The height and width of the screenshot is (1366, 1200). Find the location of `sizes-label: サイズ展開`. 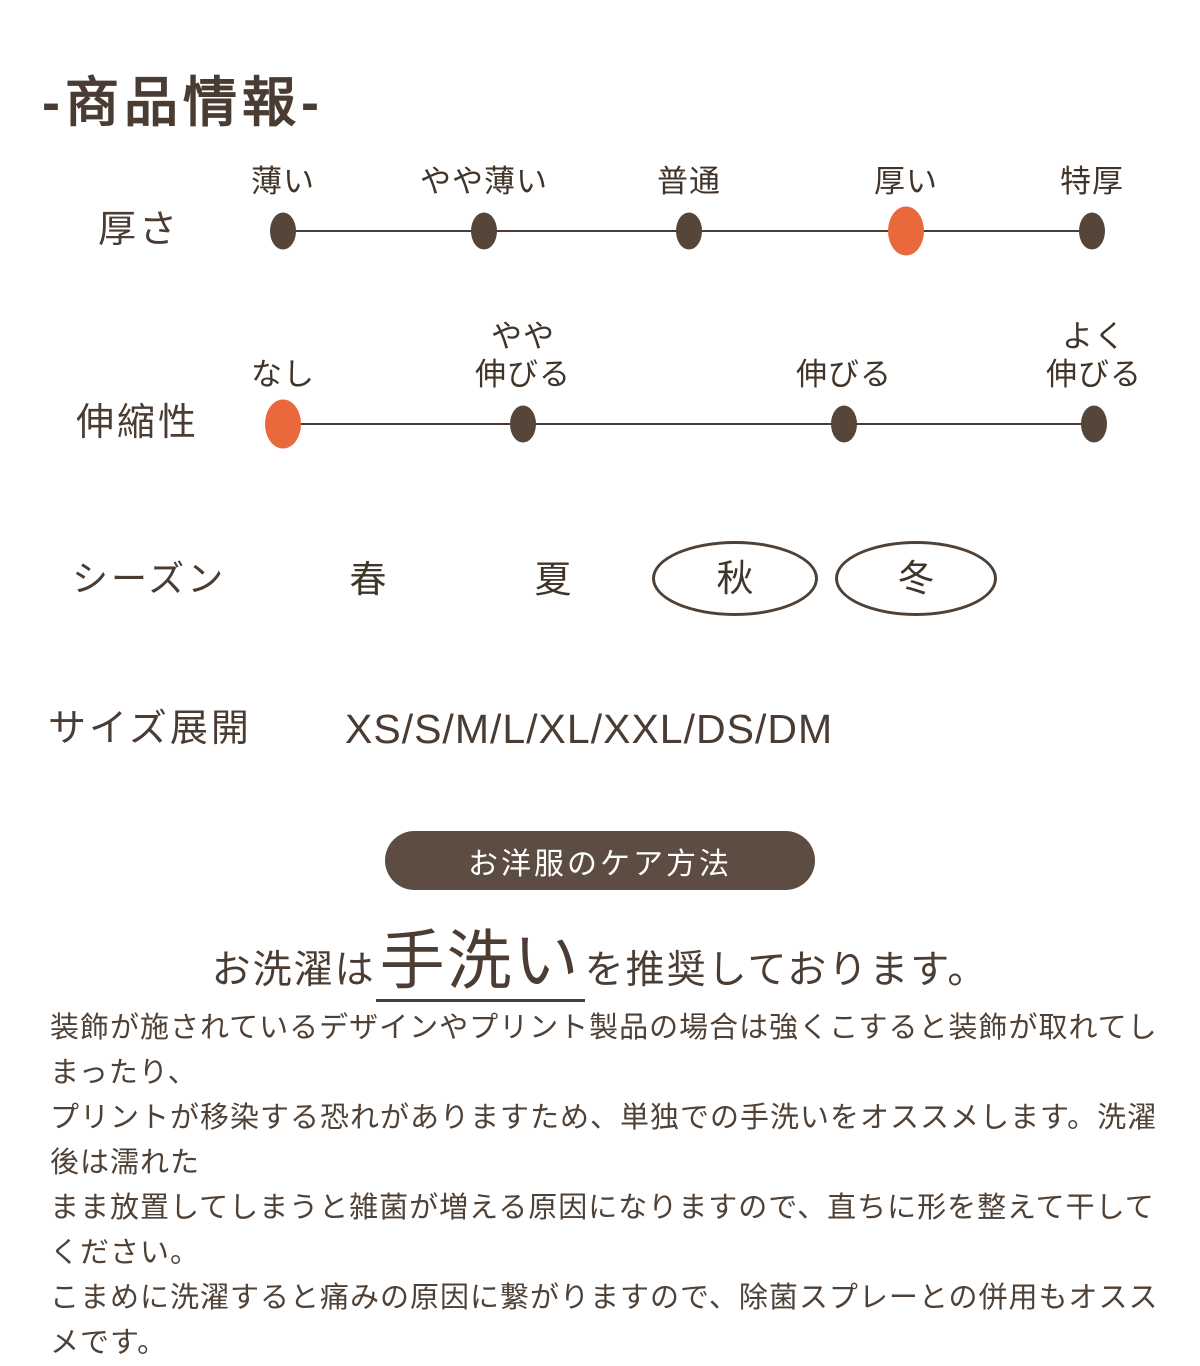

sizes-label: サイズ展開 is located at coordinates (150, 729).